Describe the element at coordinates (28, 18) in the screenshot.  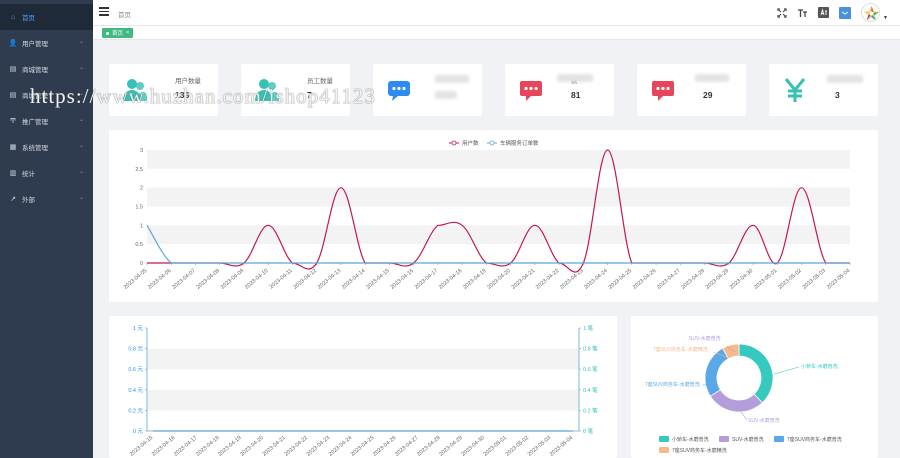
I see `sidebar-item-label: 首页` at that location.